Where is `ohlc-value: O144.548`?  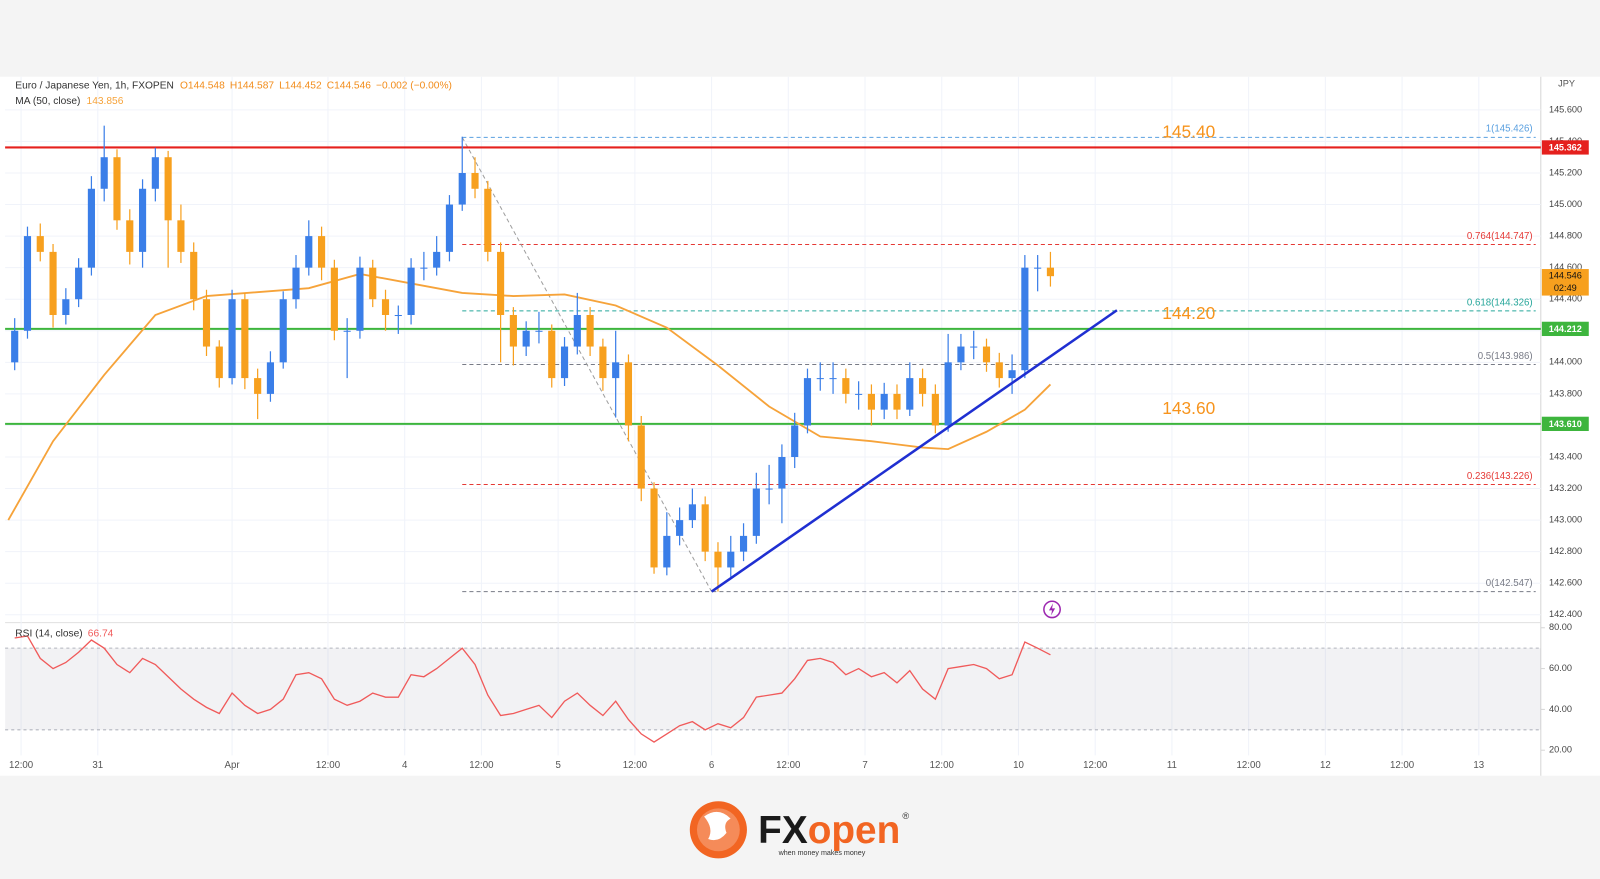 ohlc-value: O144.548 is located at coordinates (202, 86).